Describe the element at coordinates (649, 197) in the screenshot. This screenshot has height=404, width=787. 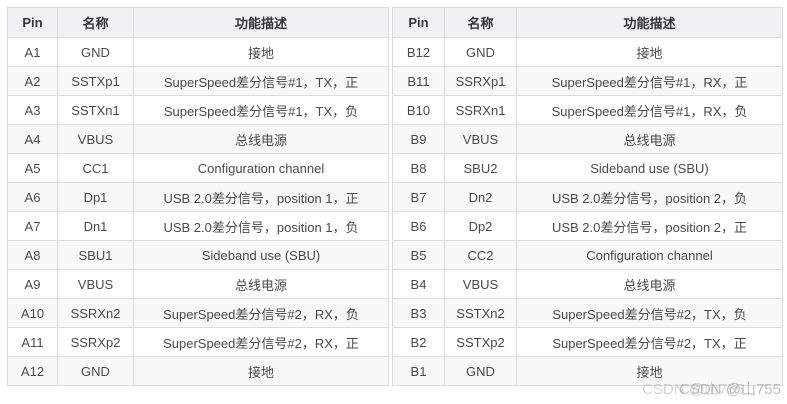
I see `desc-cell: USB 2.0差分信号，position 2，负` at that location.